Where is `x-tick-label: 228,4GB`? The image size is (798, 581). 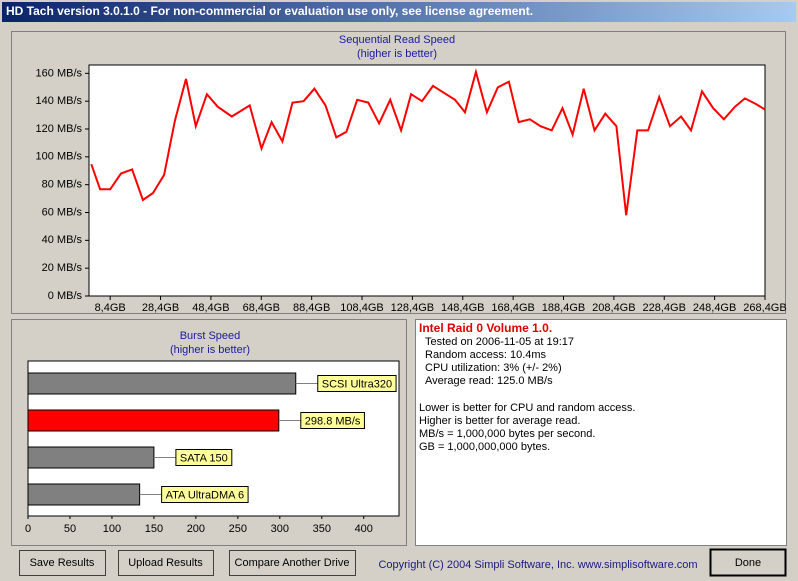 x-tick-label: 228,4GB is located at coordinates (664, 308).